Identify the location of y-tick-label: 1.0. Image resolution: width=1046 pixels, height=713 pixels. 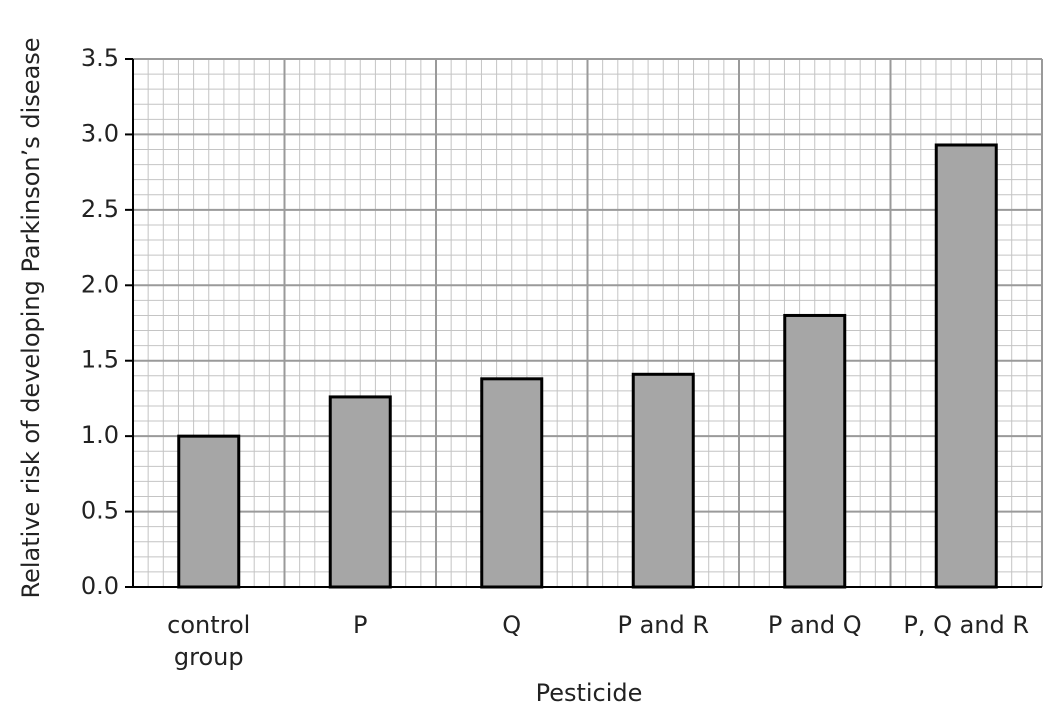
(100, 435).